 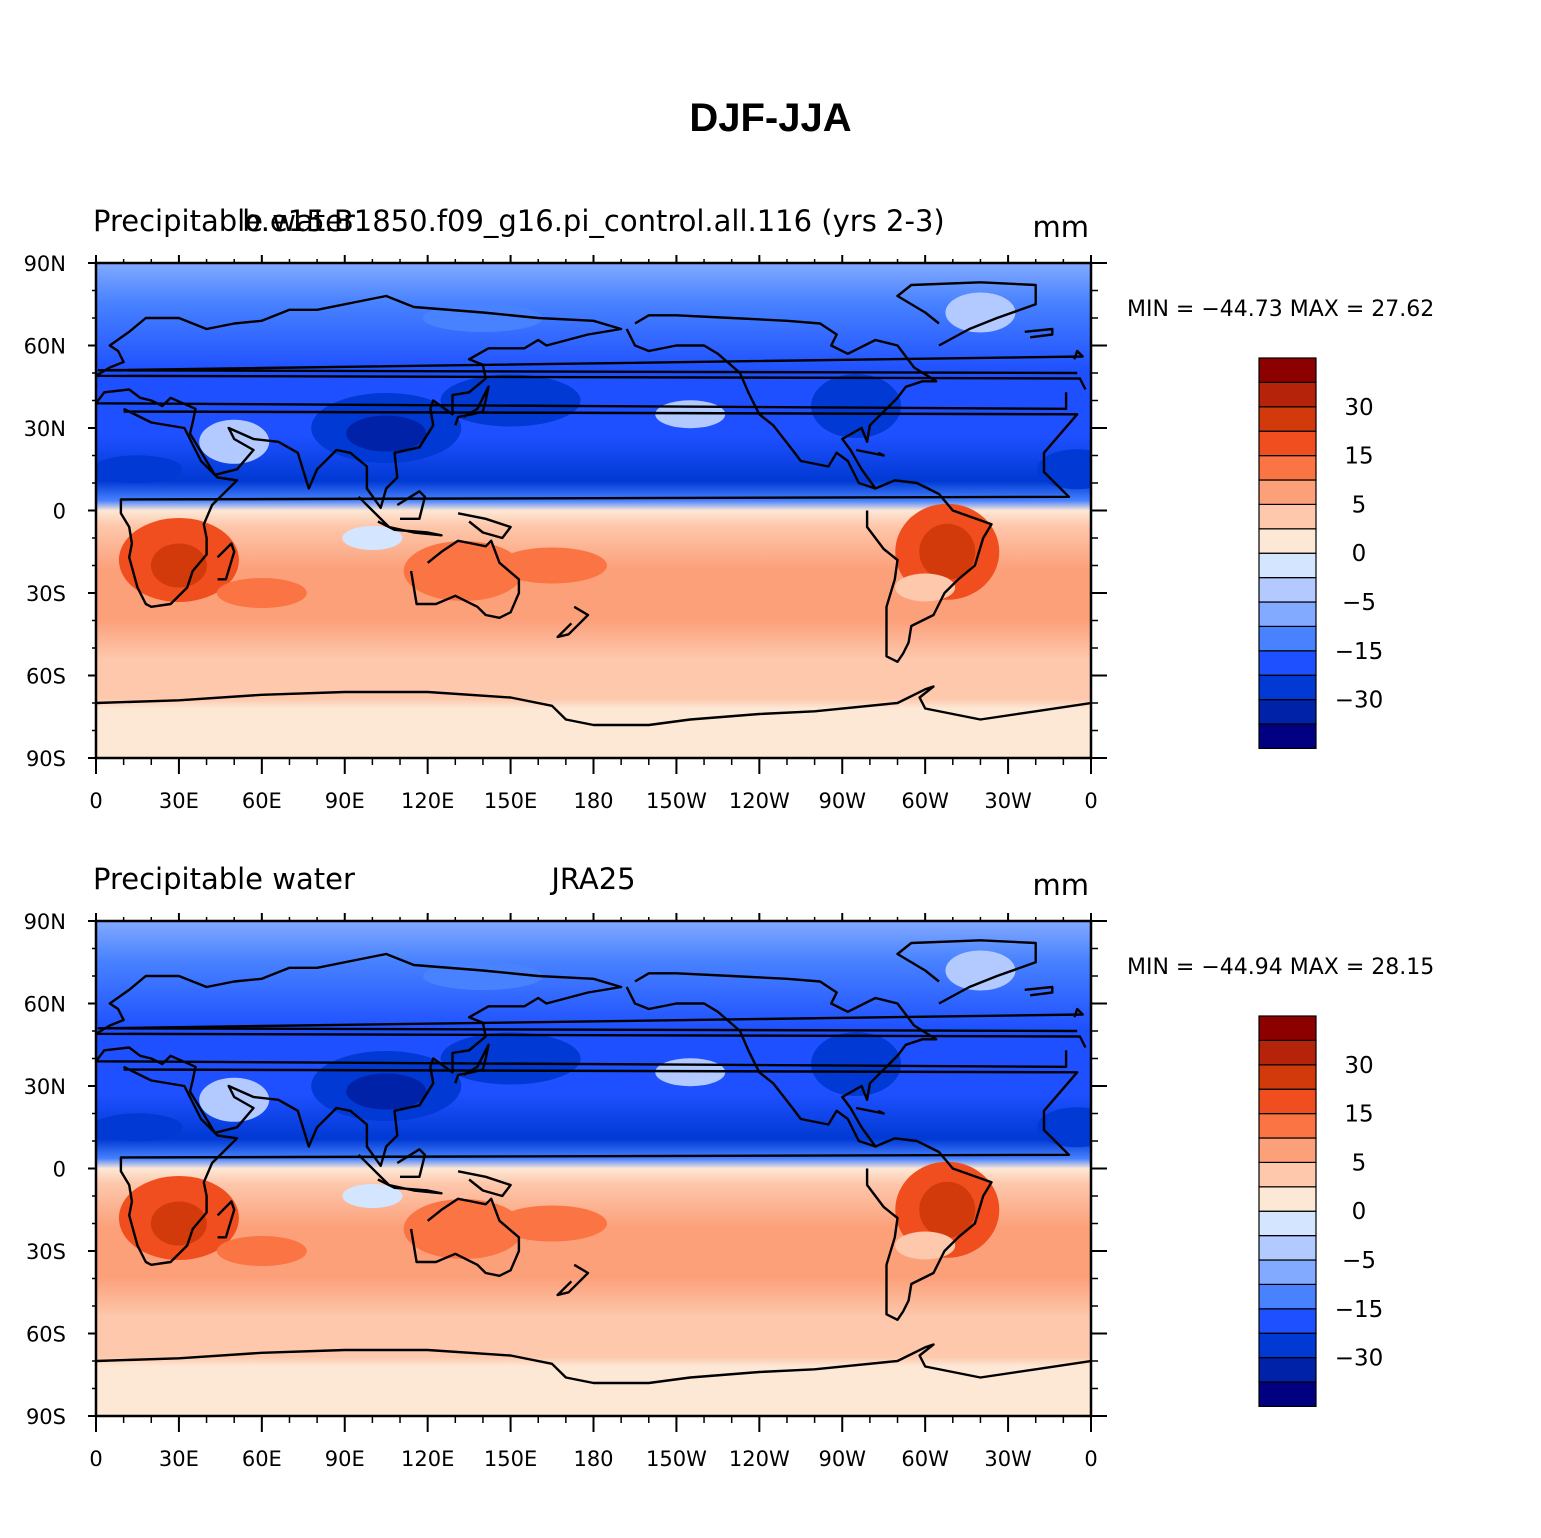 I want to click on coastline-cuba, so click(x=870, y=1110).